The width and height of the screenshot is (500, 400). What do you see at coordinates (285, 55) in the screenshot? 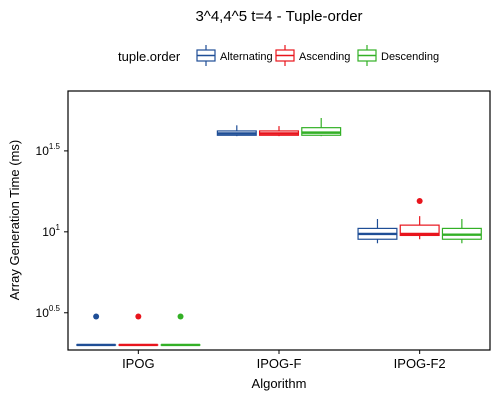
I see `legend-key-ascending` at bounding box center [285, 55].